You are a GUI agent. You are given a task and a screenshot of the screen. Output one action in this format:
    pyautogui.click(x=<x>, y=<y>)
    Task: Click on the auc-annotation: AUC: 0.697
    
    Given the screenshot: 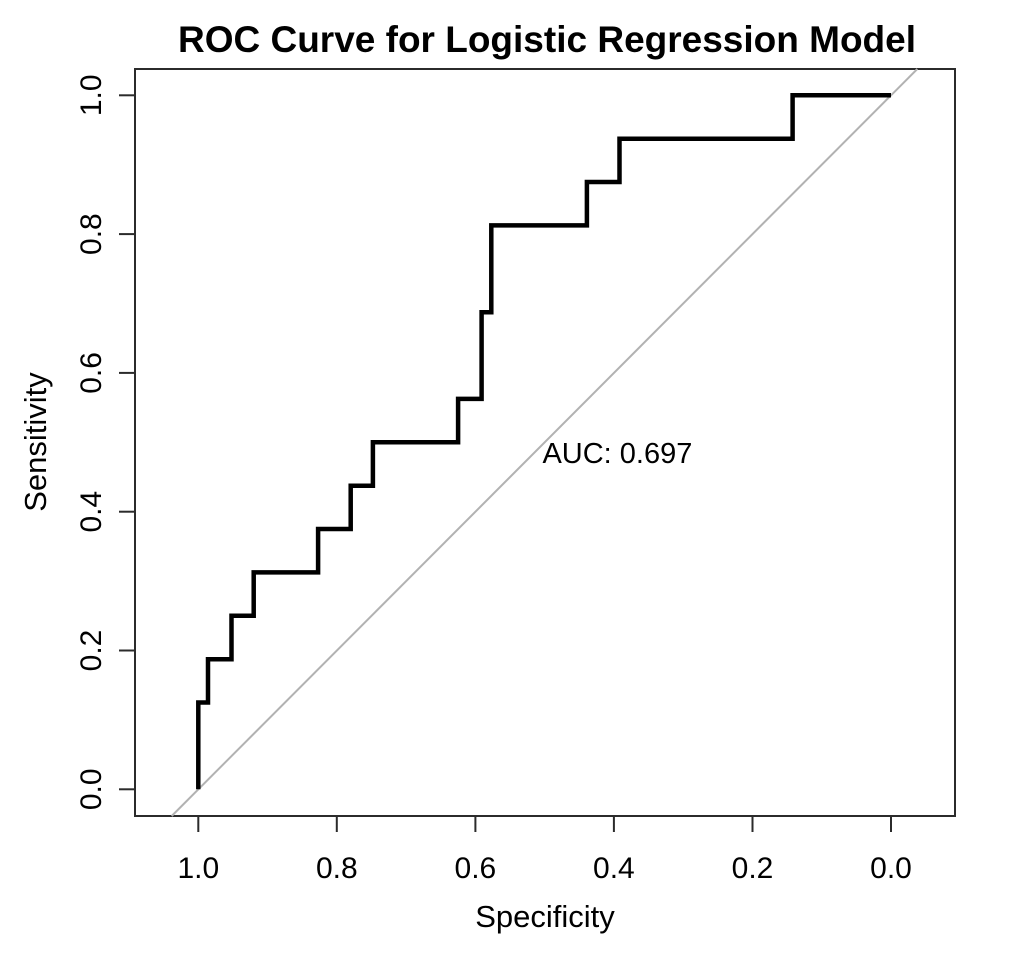 What is the action you would take?
    pyautogui.click(x=617, y=454)
    